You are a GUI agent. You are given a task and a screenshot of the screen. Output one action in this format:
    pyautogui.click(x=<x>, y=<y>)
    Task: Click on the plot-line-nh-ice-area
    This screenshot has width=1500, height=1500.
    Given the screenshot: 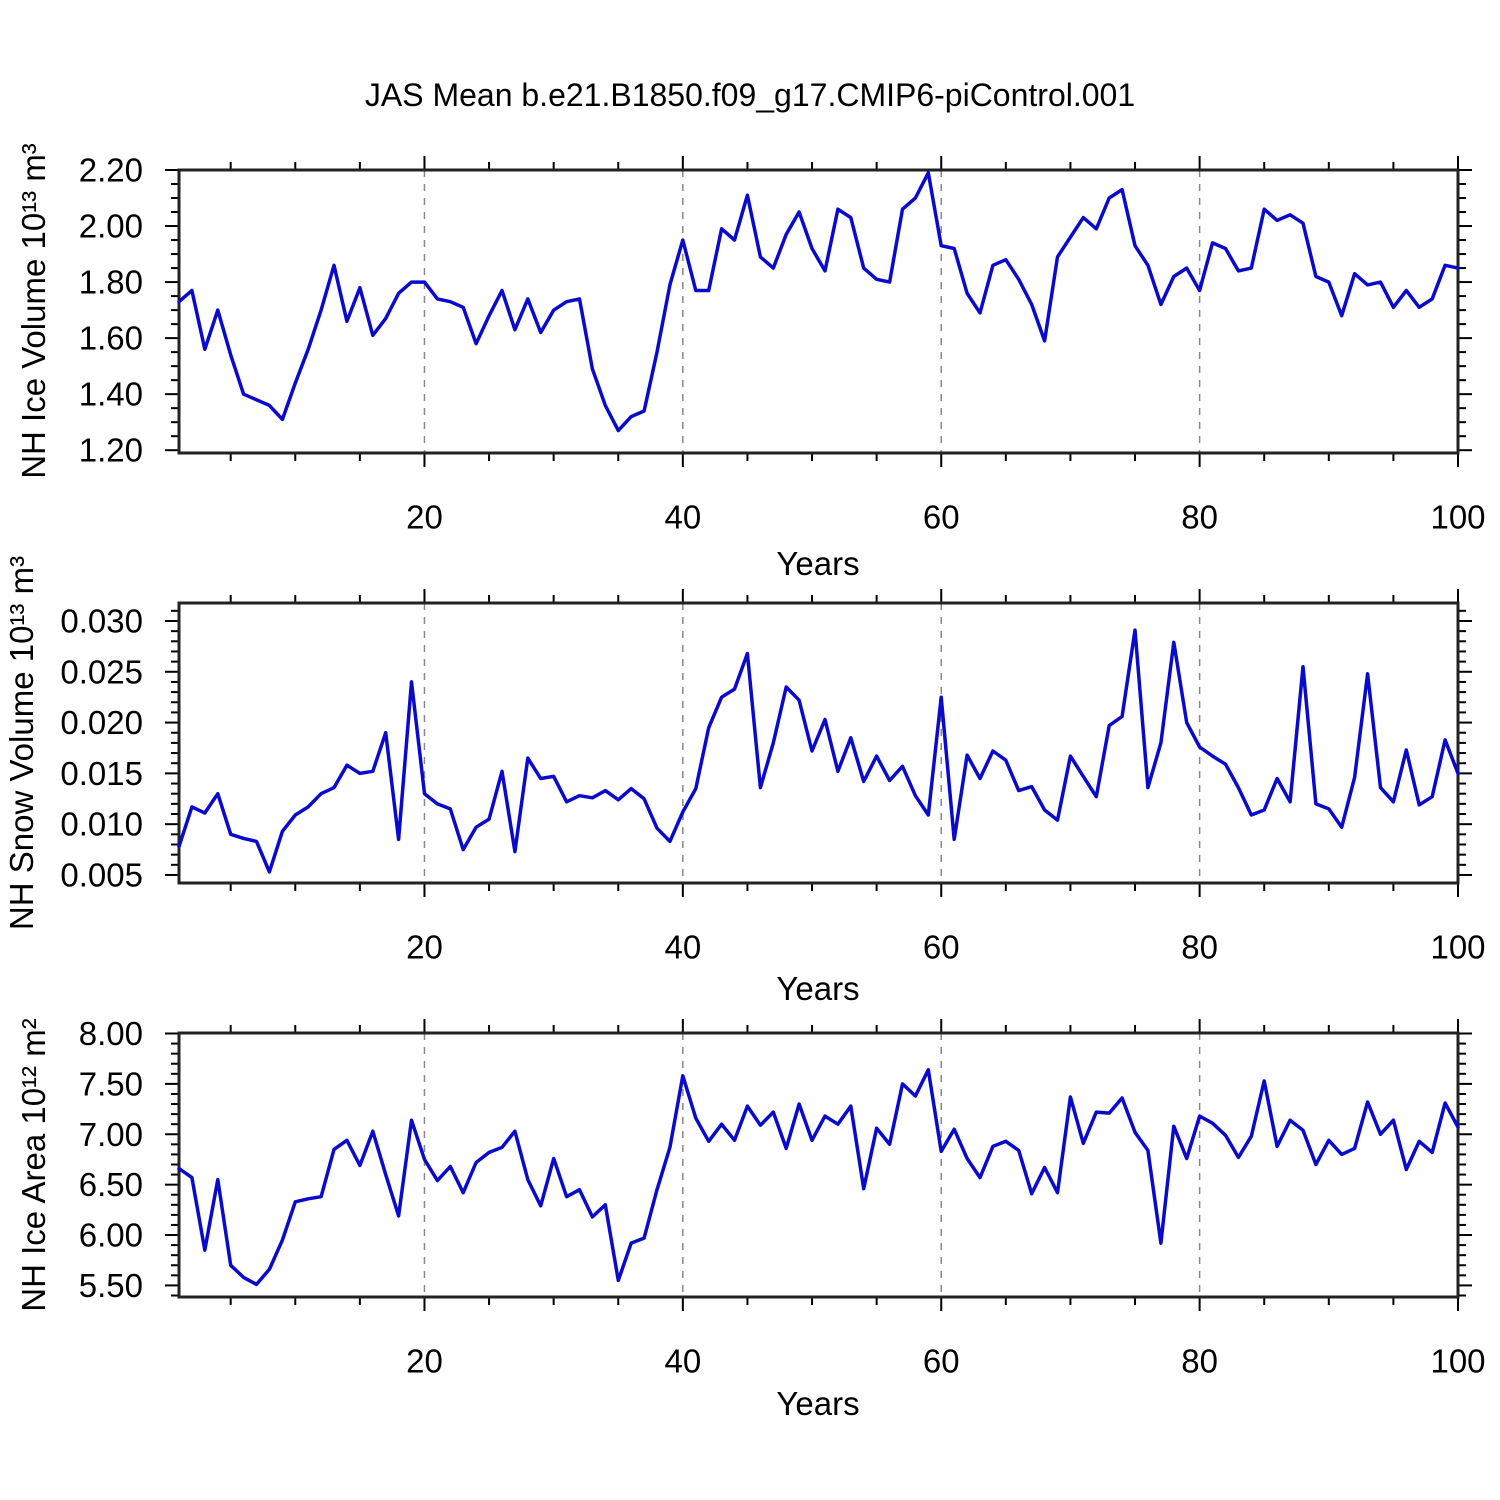 What is the action you would take?
    pyautogui.click(x=818, y=1177)
    